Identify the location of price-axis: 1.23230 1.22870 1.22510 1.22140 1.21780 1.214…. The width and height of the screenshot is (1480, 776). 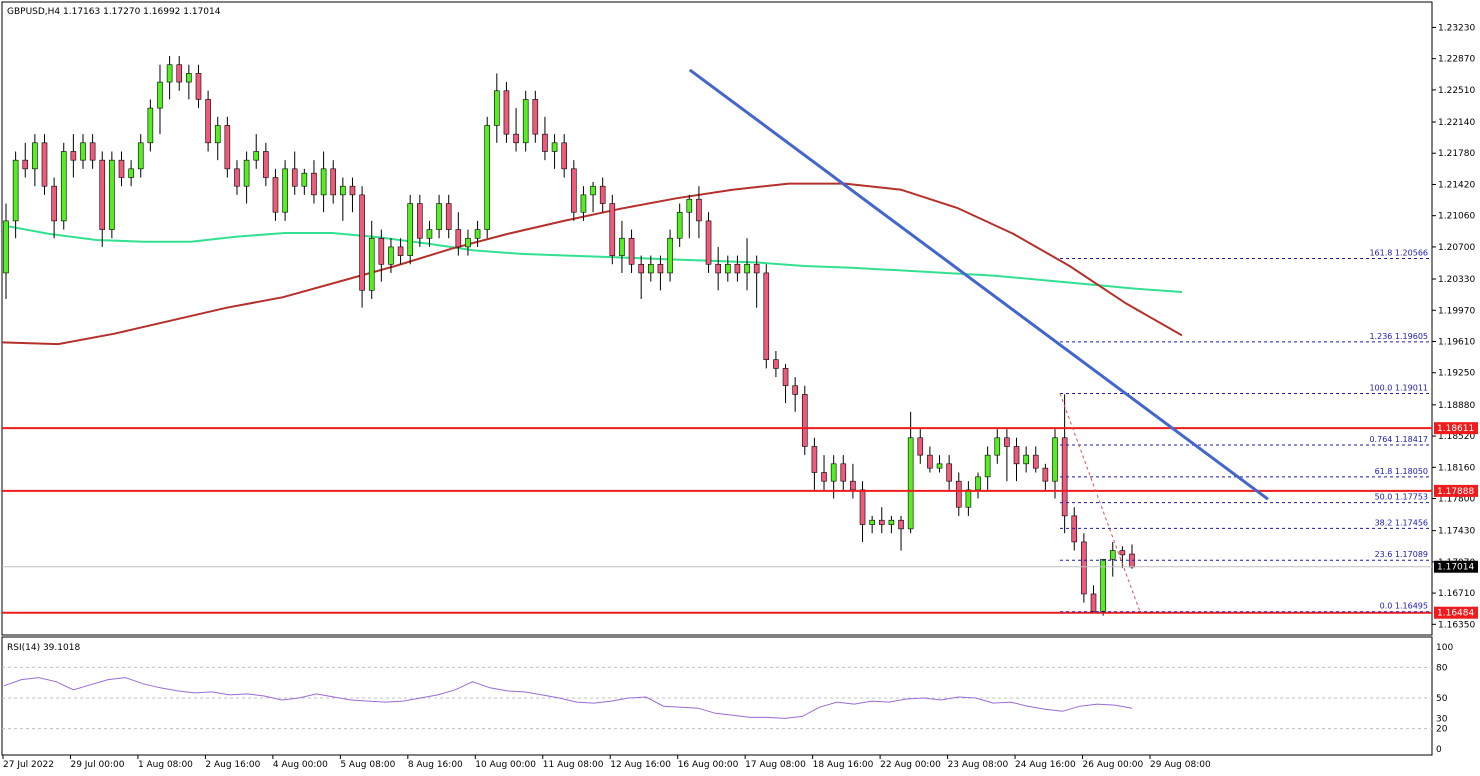
(1453, 326).